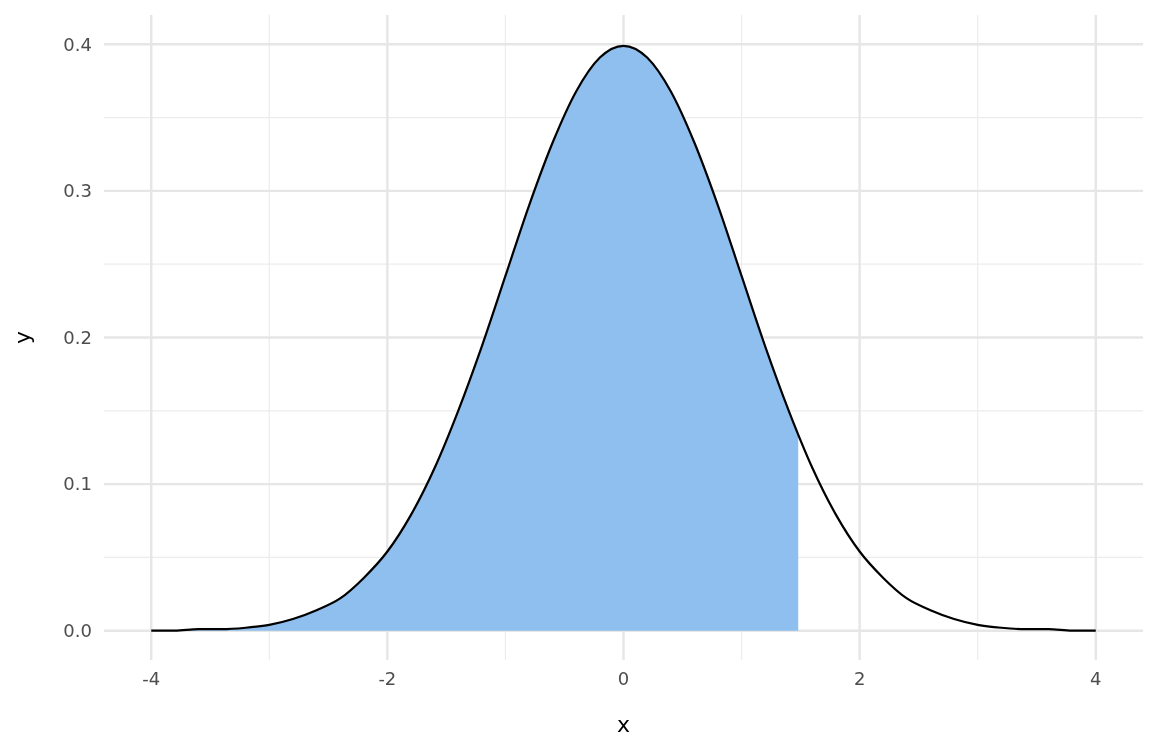 The image size is (1160, 746). I want to click on y-tick-label: 0.2, so click(77, 337).